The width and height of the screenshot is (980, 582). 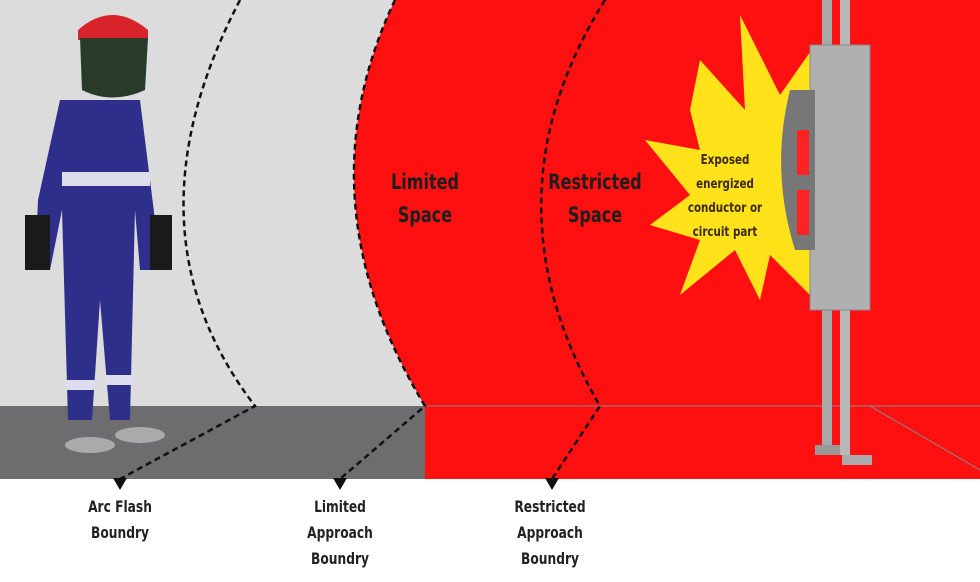 What do you see at coordinates (924, 438) in the screenshot?
I see `floor-perspective-line` at bounding box center [924, 438].